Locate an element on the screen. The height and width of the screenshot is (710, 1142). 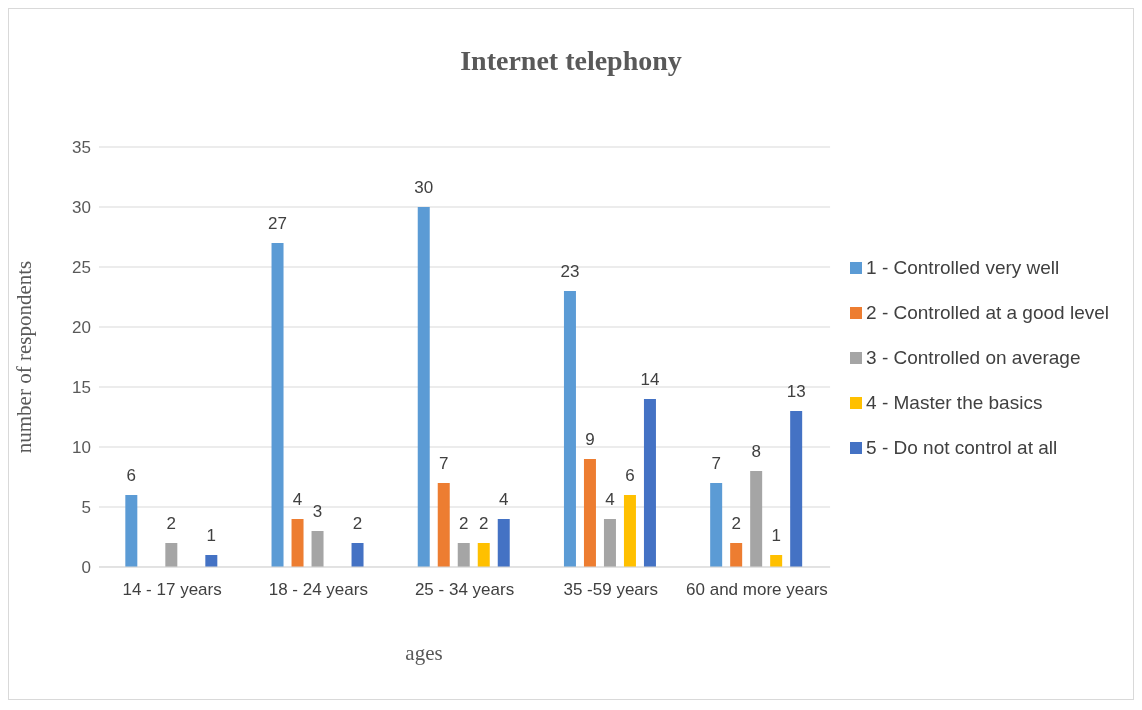
data-label: 30 is located at coordinates (424, 187).